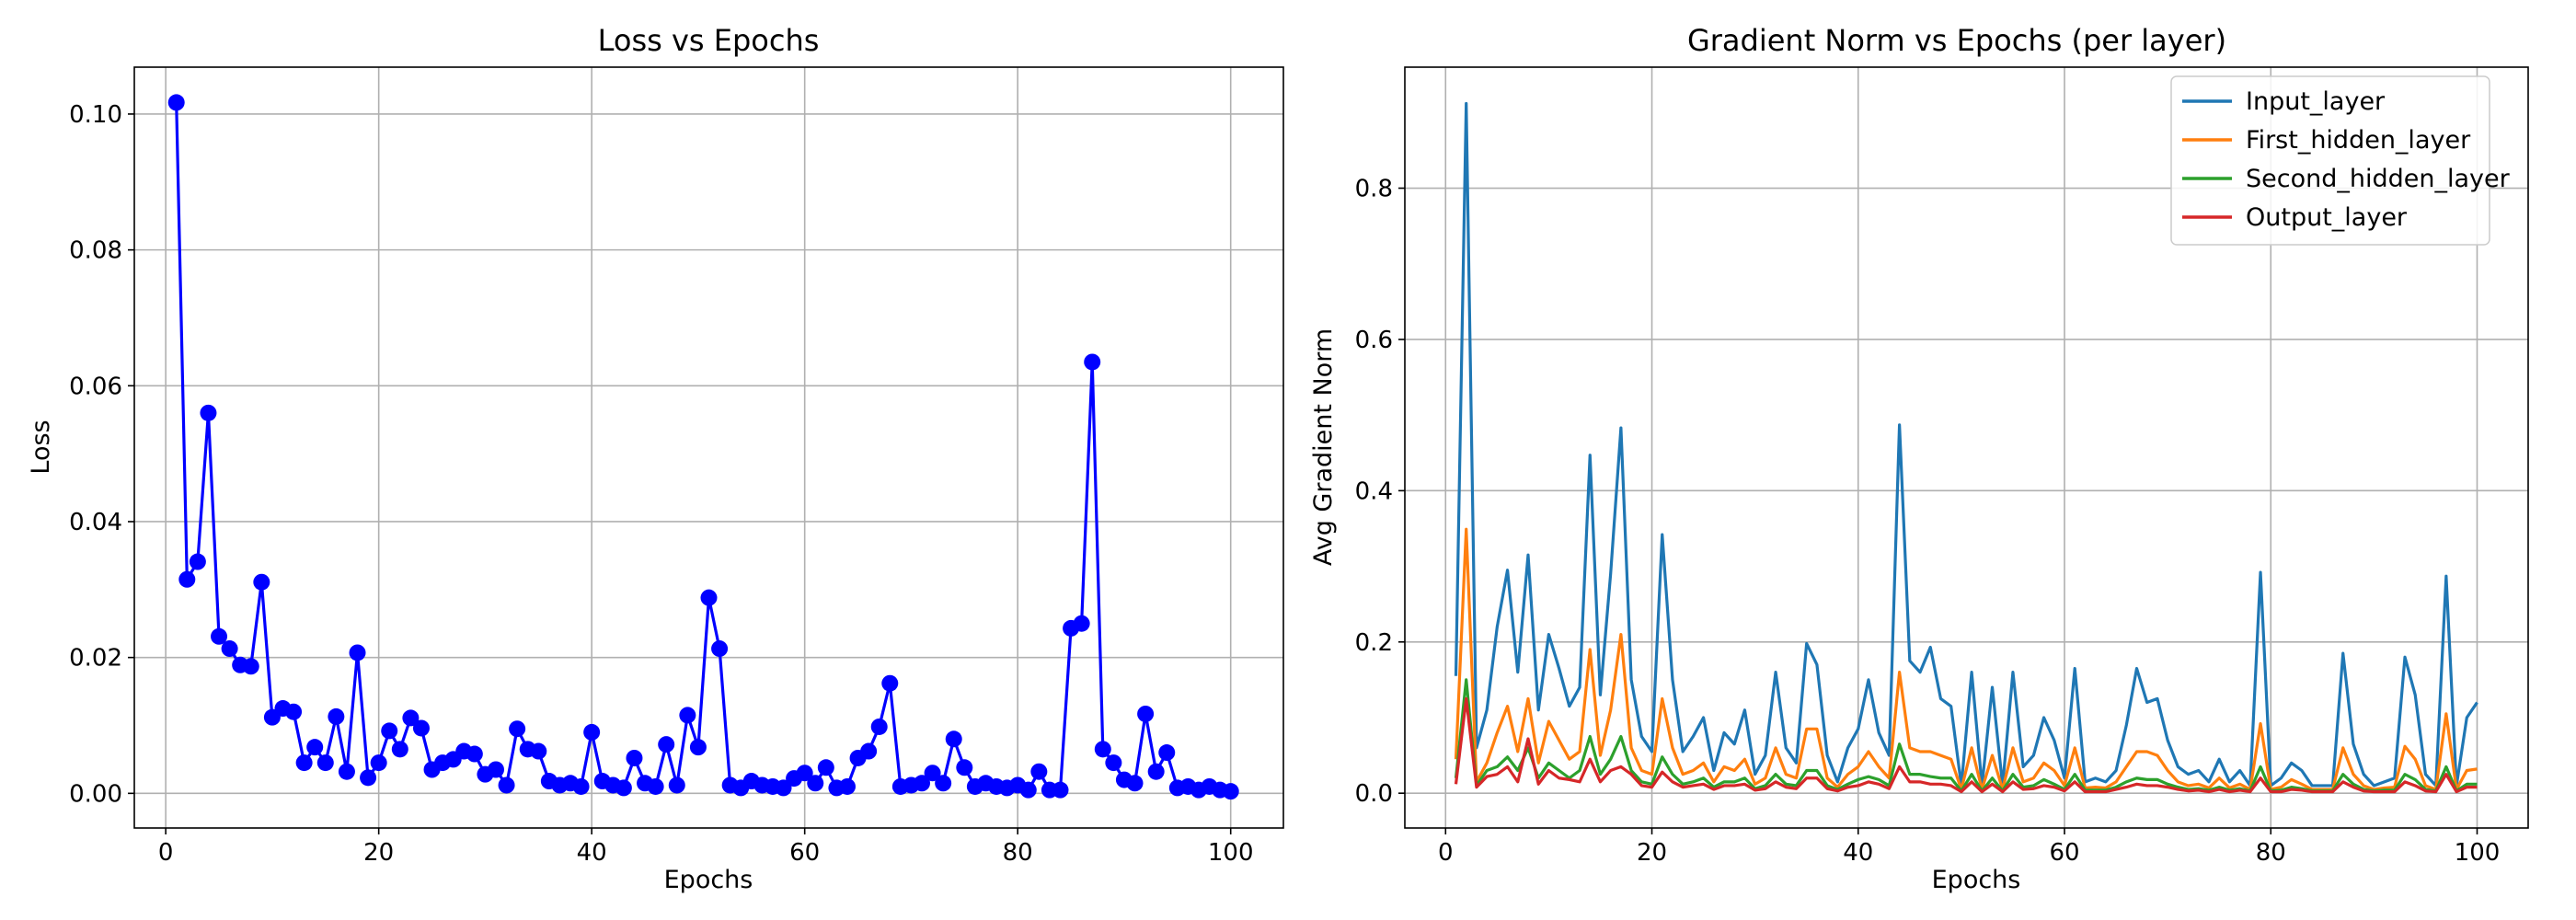  I want to click on y-tick-label: 0.2, so click(1374, 643).